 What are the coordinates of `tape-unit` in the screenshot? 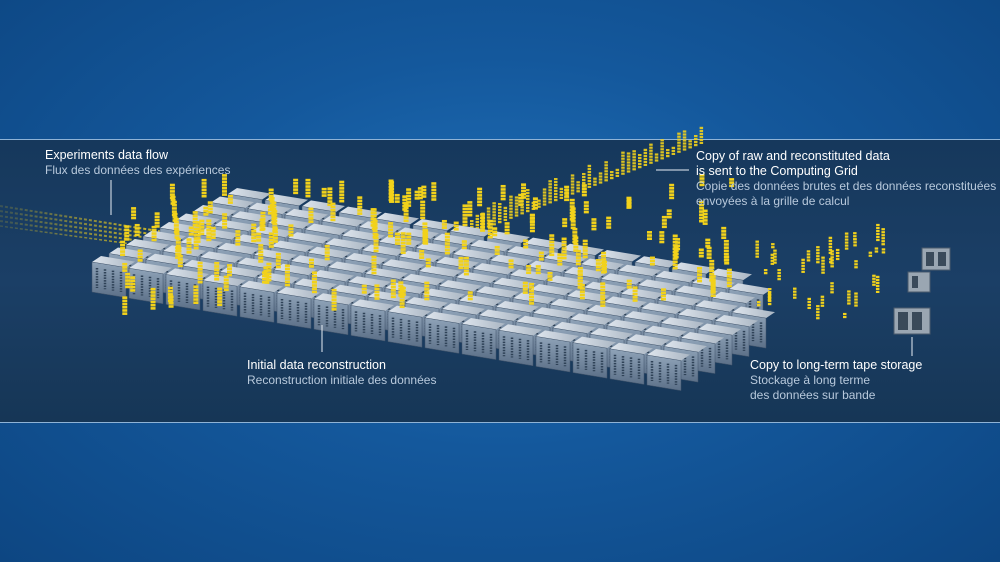 It's located at (912, 321).